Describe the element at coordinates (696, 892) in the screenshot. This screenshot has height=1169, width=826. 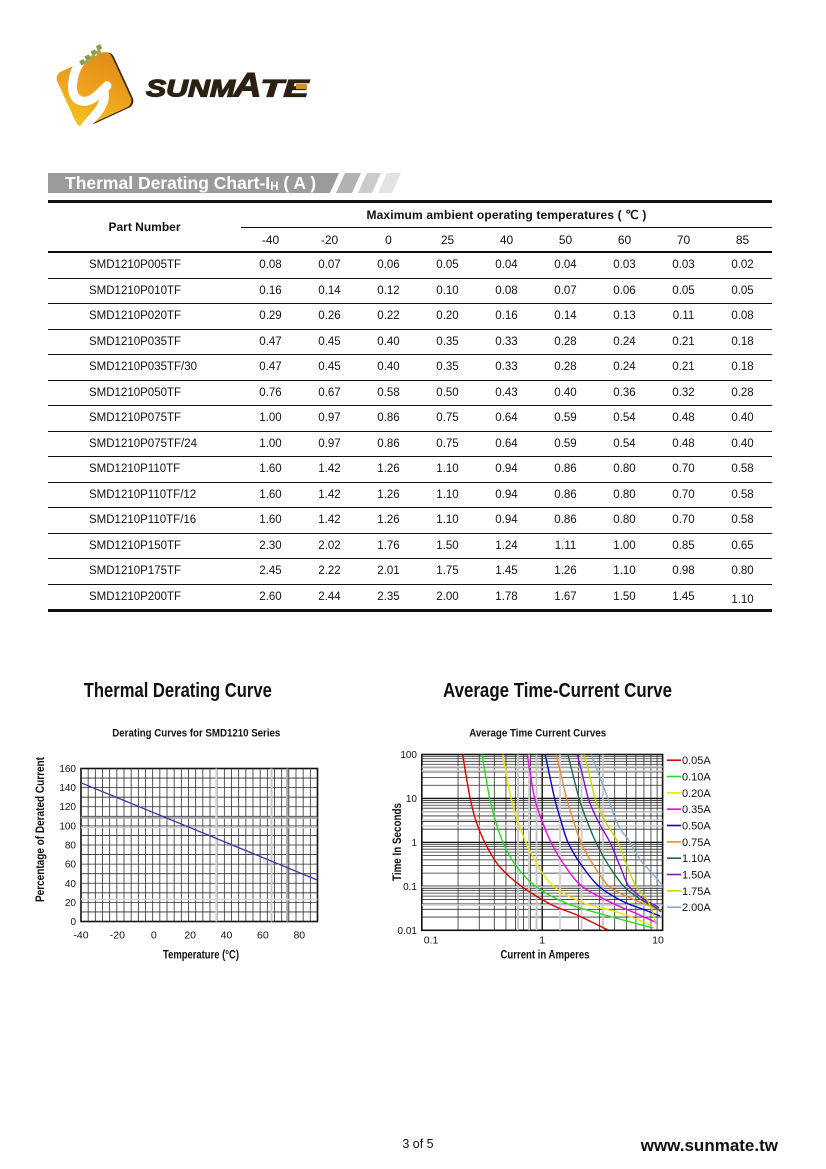
I see `svg-text: 1.75A` at that location.